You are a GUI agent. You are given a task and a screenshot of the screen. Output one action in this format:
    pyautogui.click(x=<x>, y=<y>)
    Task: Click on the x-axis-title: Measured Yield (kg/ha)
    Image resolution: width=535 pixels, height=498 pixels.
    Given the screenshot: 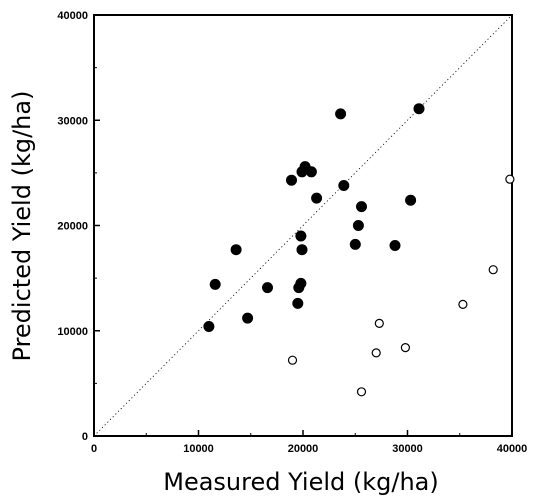 What is the action you would take?
    pyautogui.click(x=301, y=482)
    